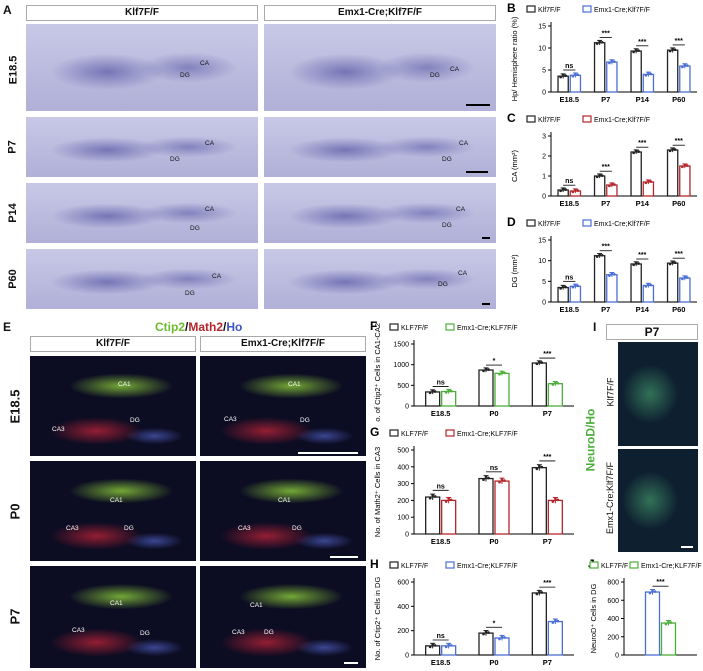  What do you see at coordinates (544, 71) in the screenshot?
I see `y-tick-label: 5` at bounding box center [544, 71].